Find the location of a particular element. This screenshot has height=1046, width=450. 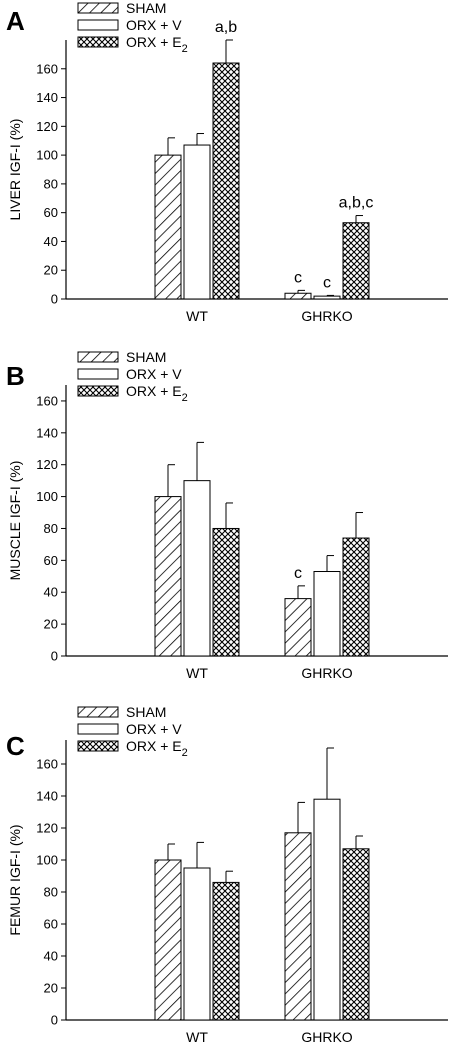

y-axis-label: FEMUR IGF-I (%) is located at coordinates (15, 879).